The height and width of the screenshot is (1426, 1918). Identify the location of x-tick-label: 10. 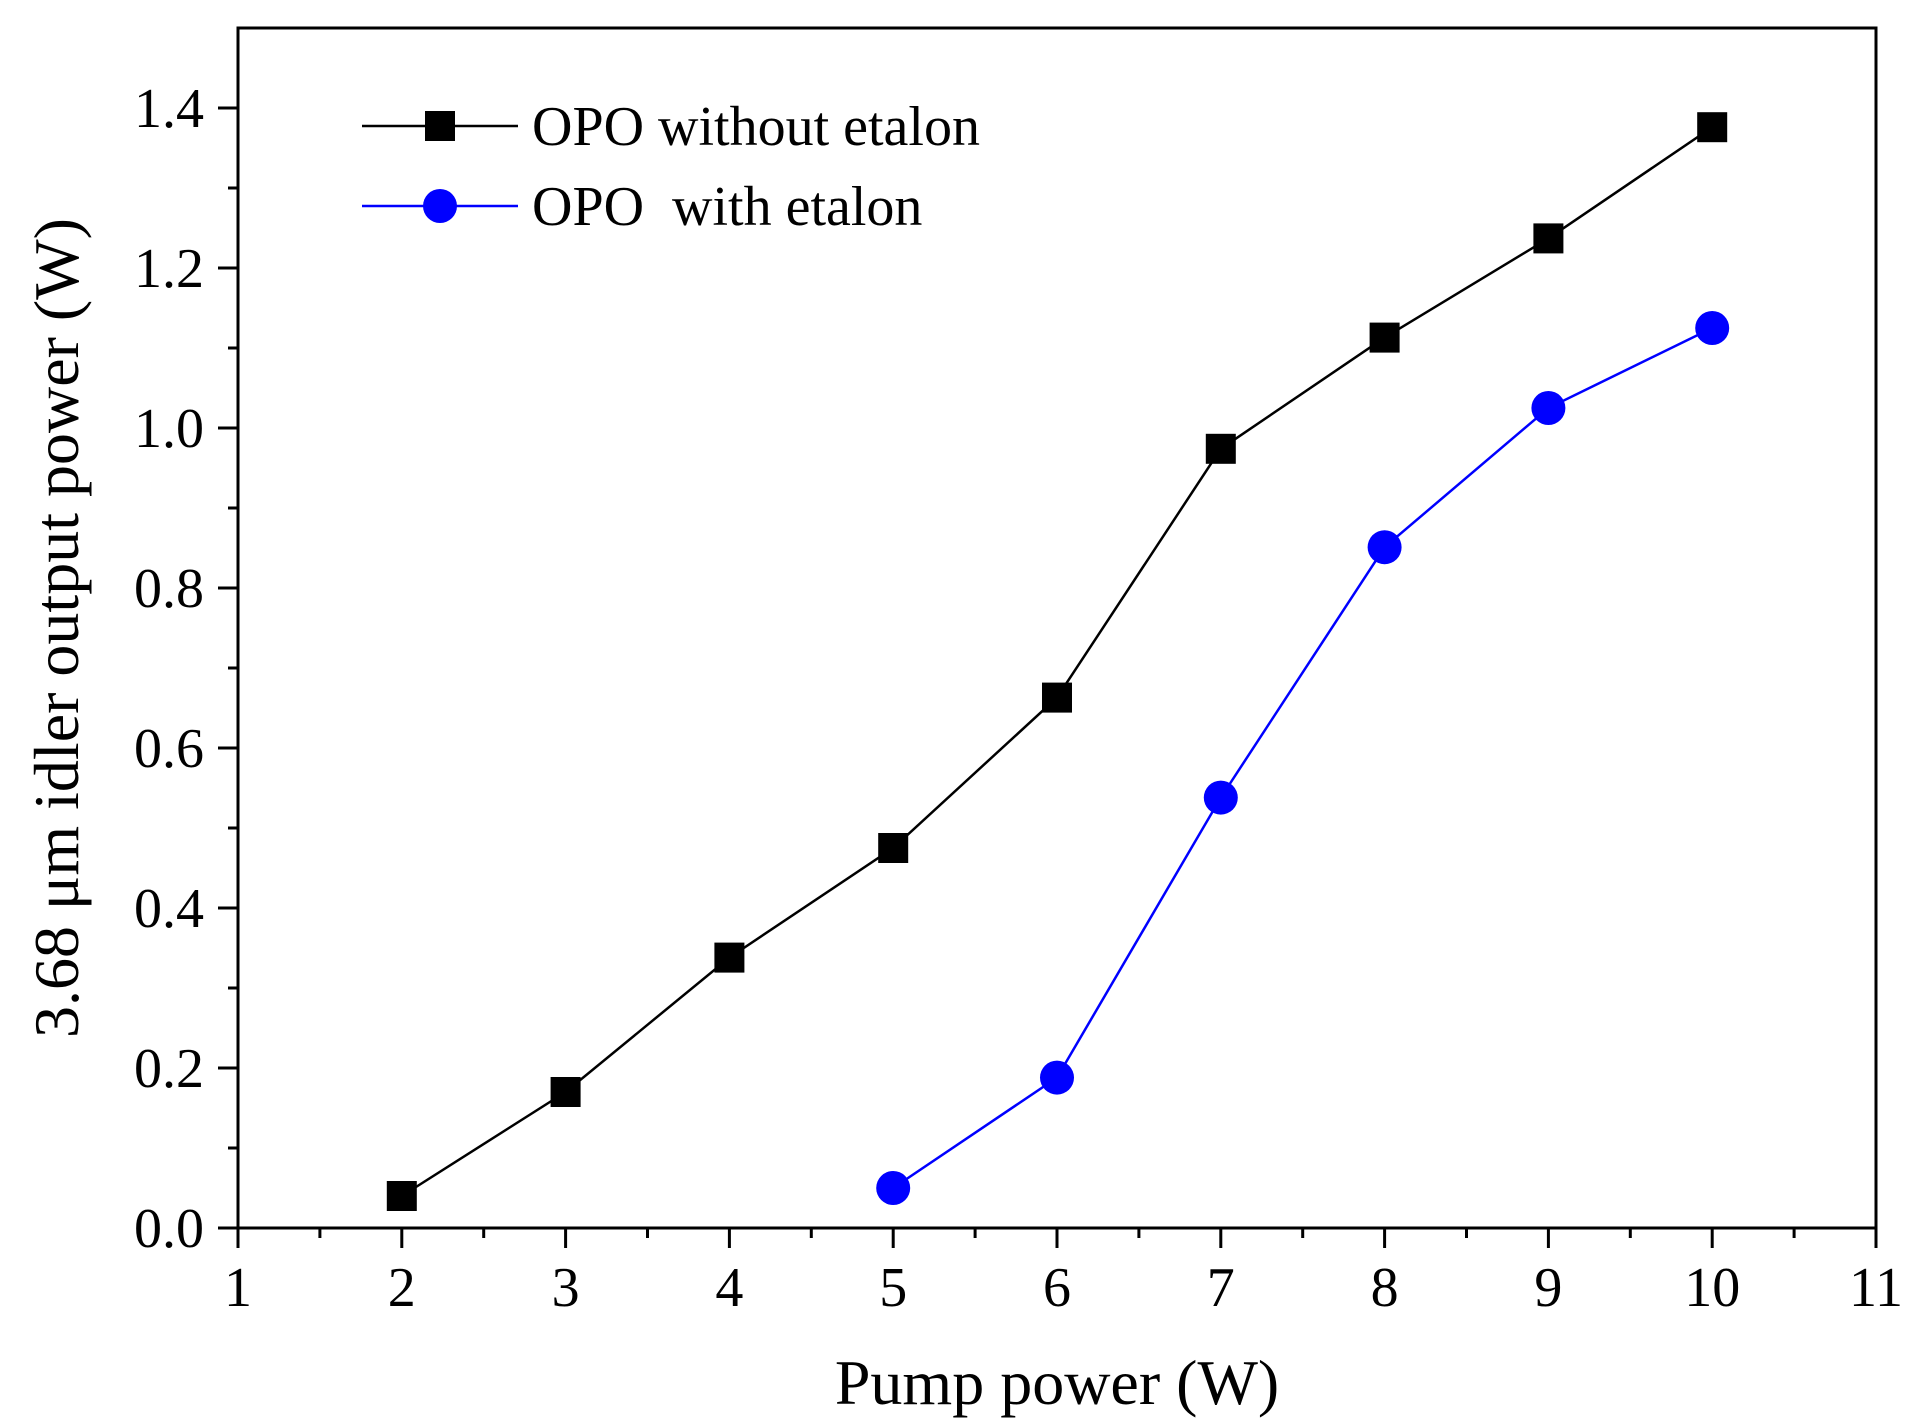
(1712, 1288).